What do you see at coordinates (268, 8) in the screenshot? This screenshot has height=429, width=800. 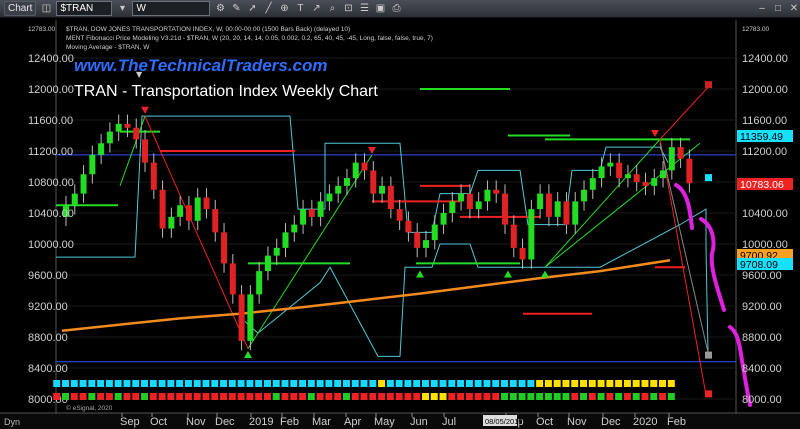 I see `line-tool-icon: ╱` at bounding box center [268, 8].